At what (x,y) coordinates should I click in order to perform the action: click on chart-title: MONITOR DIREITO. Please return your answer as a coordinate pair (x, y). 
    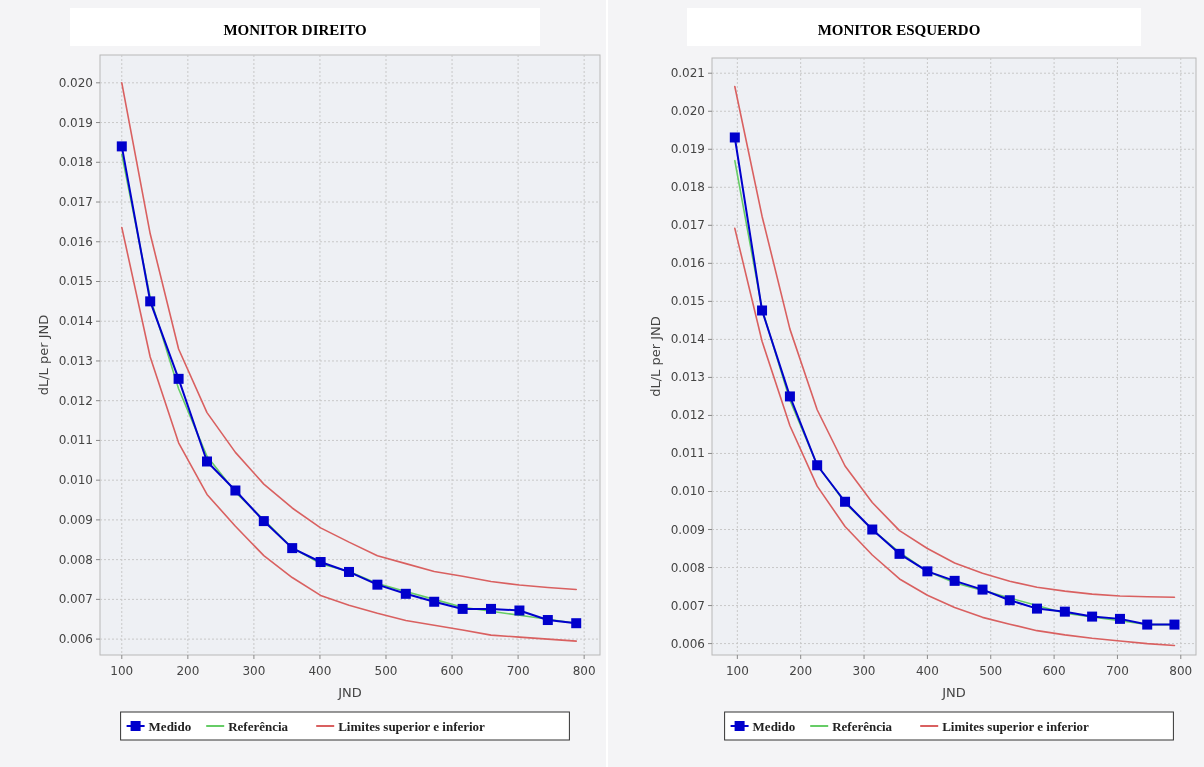
    Looking at the image, I should click on (295, 30).